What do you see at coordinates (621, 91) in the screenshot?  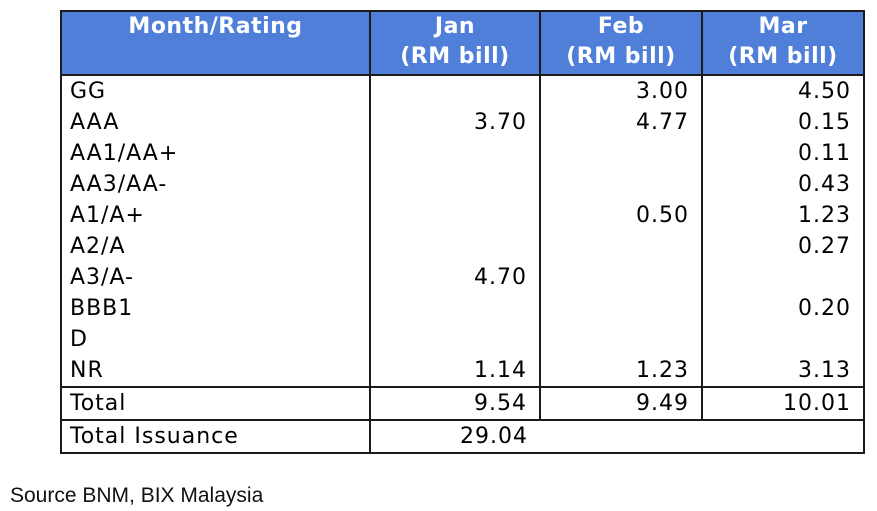 I see `feb-value: 3.00` at bounding box center [621, 91].